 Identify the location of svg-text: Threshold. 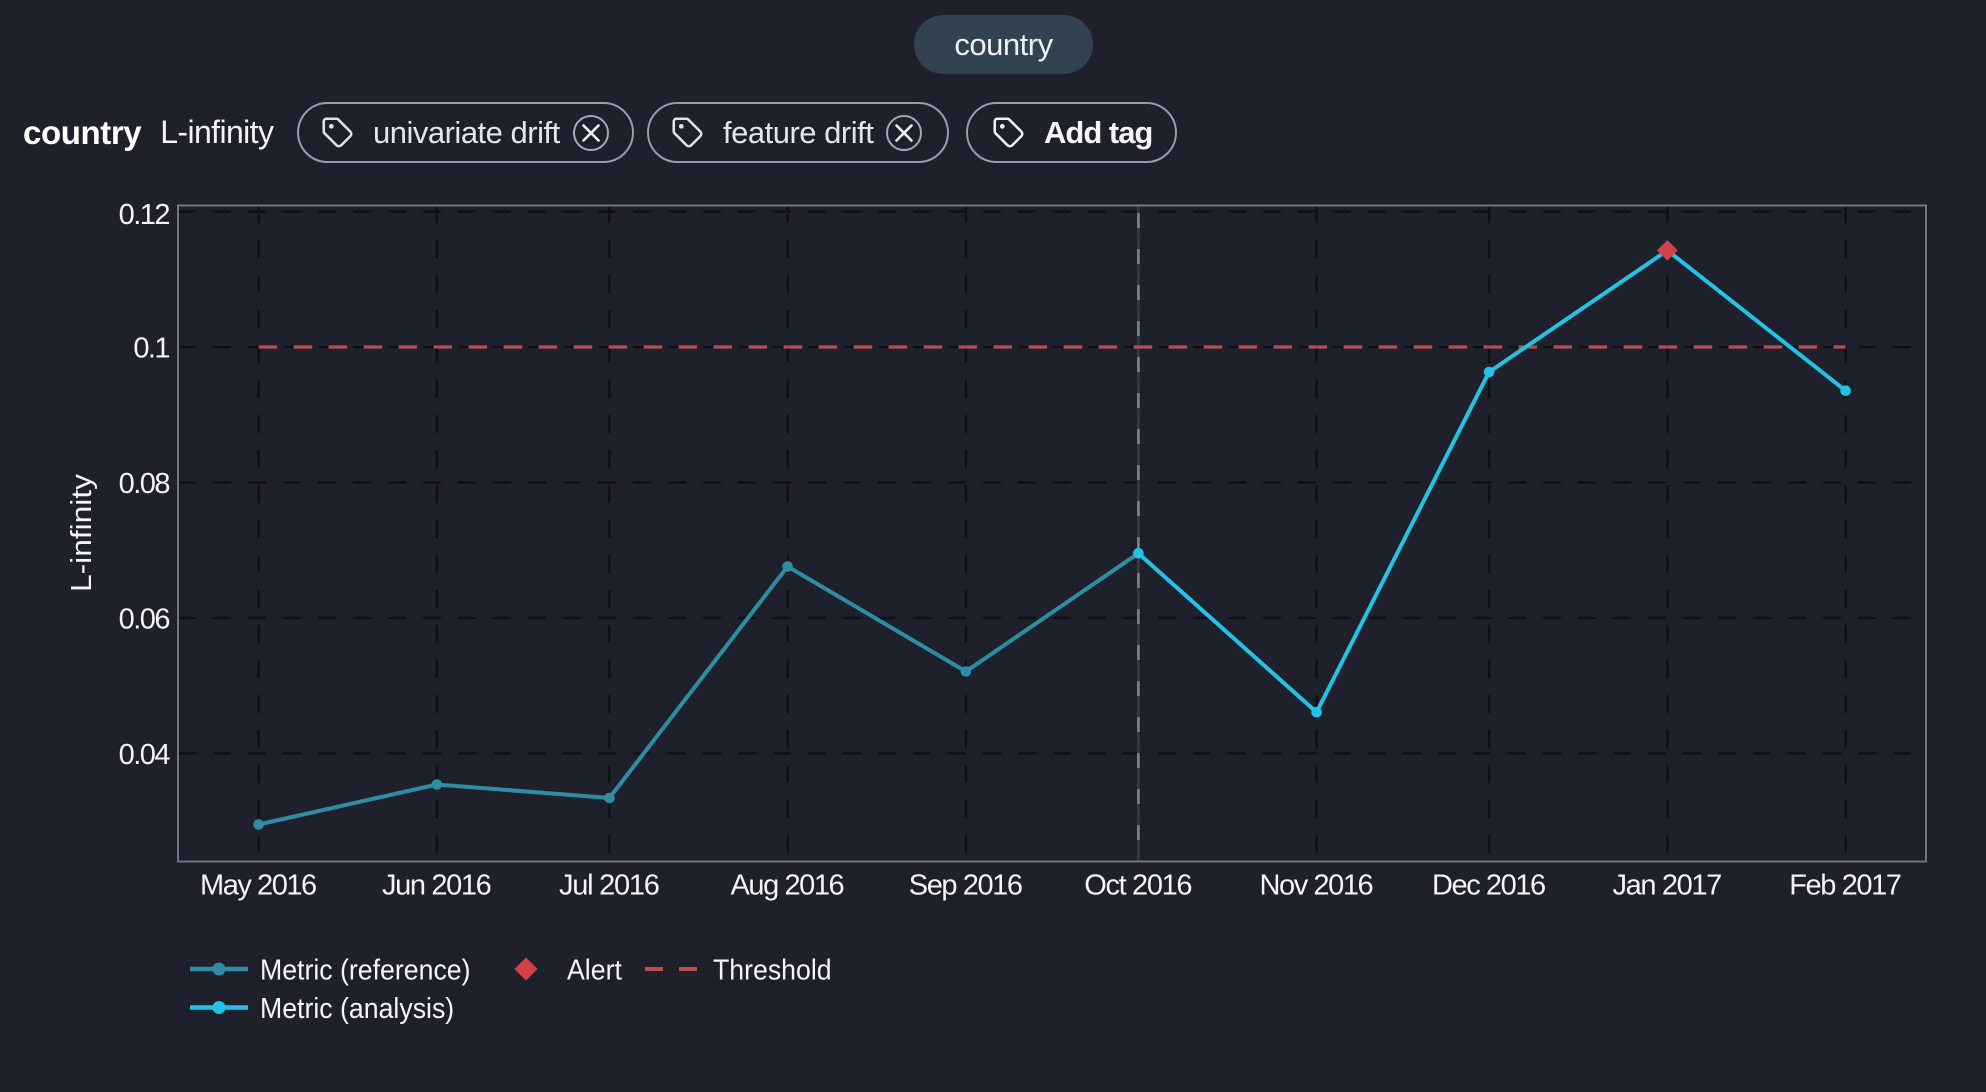
(772, 971).